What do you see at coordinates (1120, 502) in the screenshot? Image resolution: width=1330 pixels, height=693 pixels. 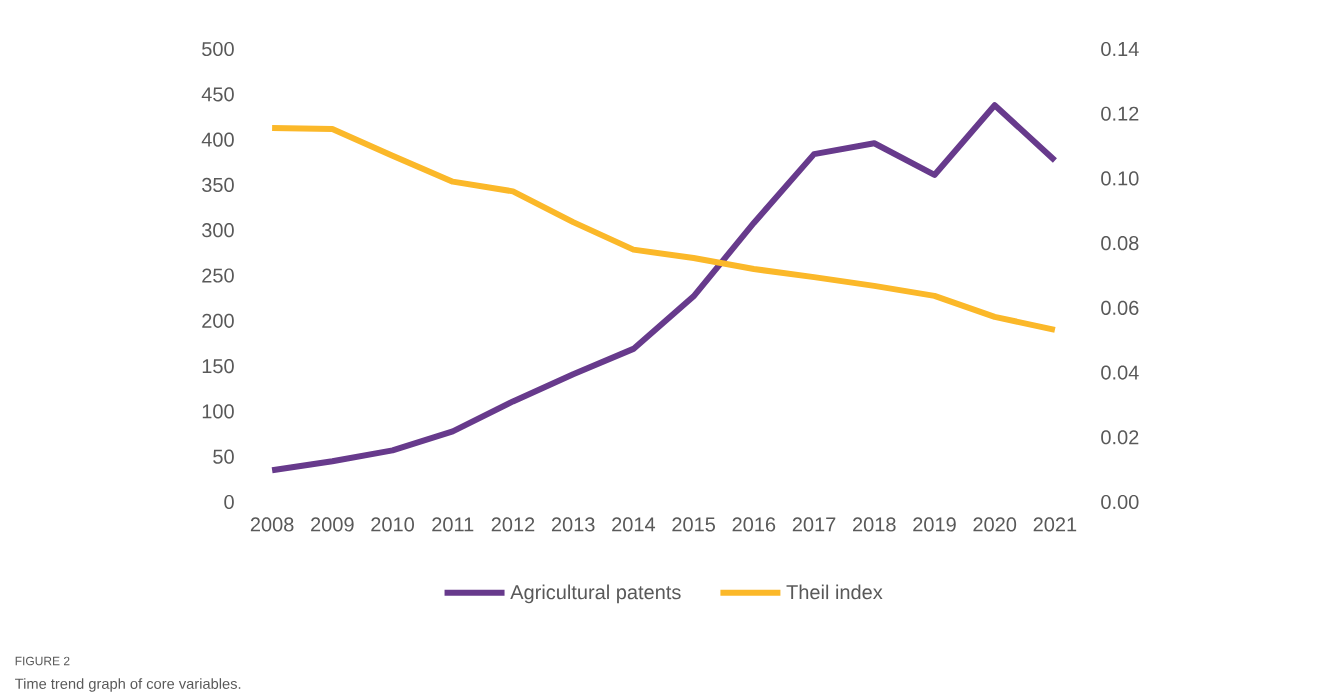 I see `y2-tick-label: 0.00` at bounding box center [1120, 502].